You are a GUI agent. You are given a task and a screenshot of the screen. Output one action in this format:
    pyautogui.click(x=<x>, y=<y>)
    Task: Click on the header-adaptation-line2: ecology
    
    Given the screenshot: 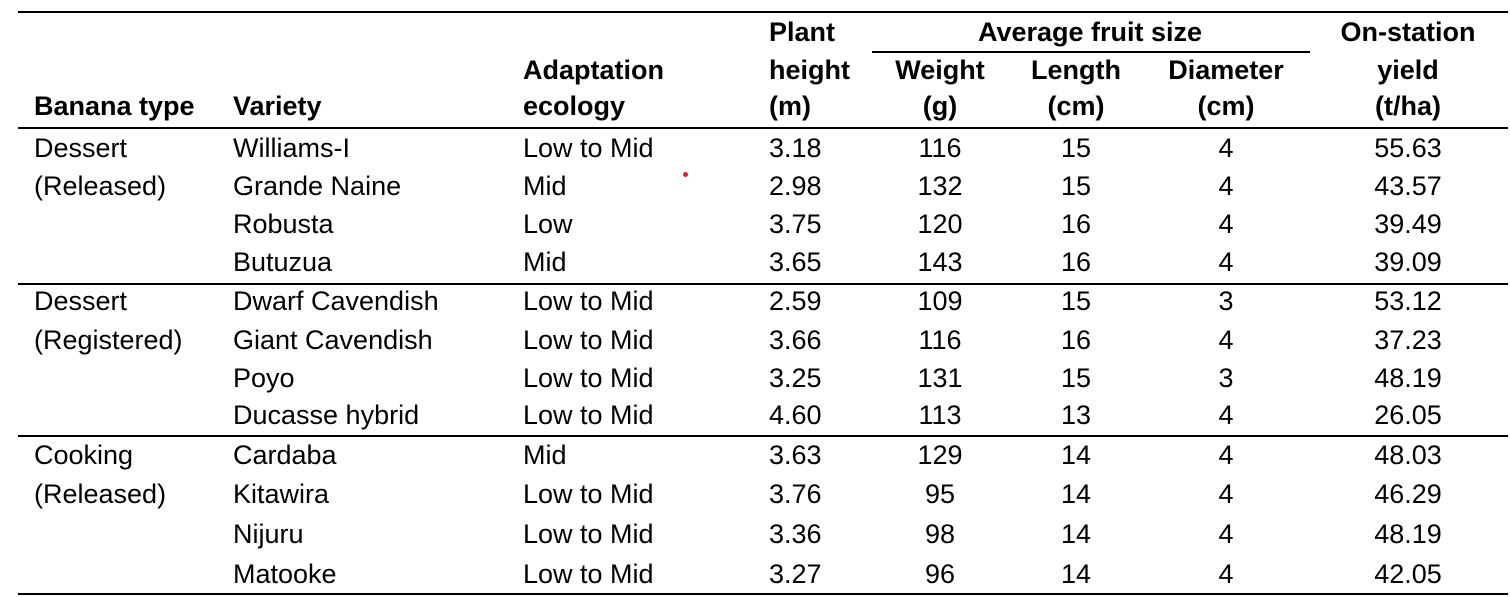 What is the action you would take?
    pyautogui.click(x=574, y=106)
    